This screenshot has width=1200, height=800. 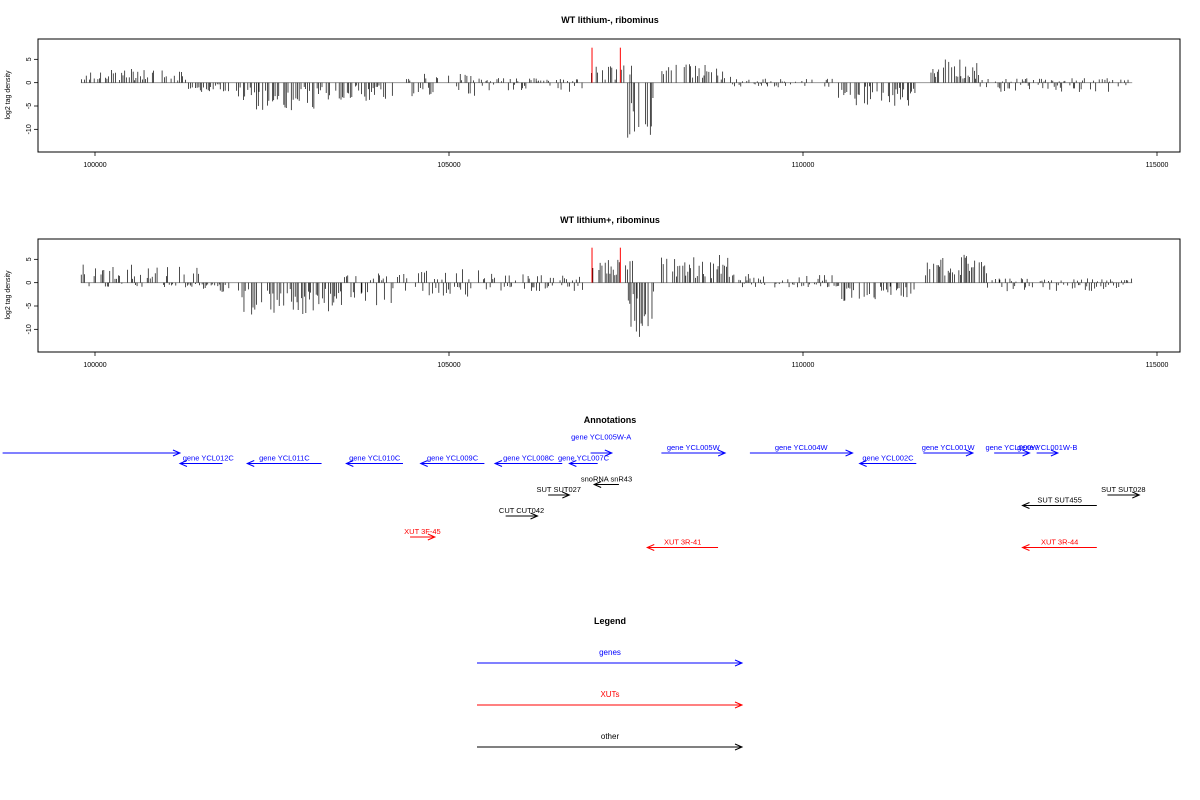 What do you see at coordinates (601, 445) in the screenshot?
I see `annotation-feature: gene YCL005W-A` at bounding box center [601, 445].